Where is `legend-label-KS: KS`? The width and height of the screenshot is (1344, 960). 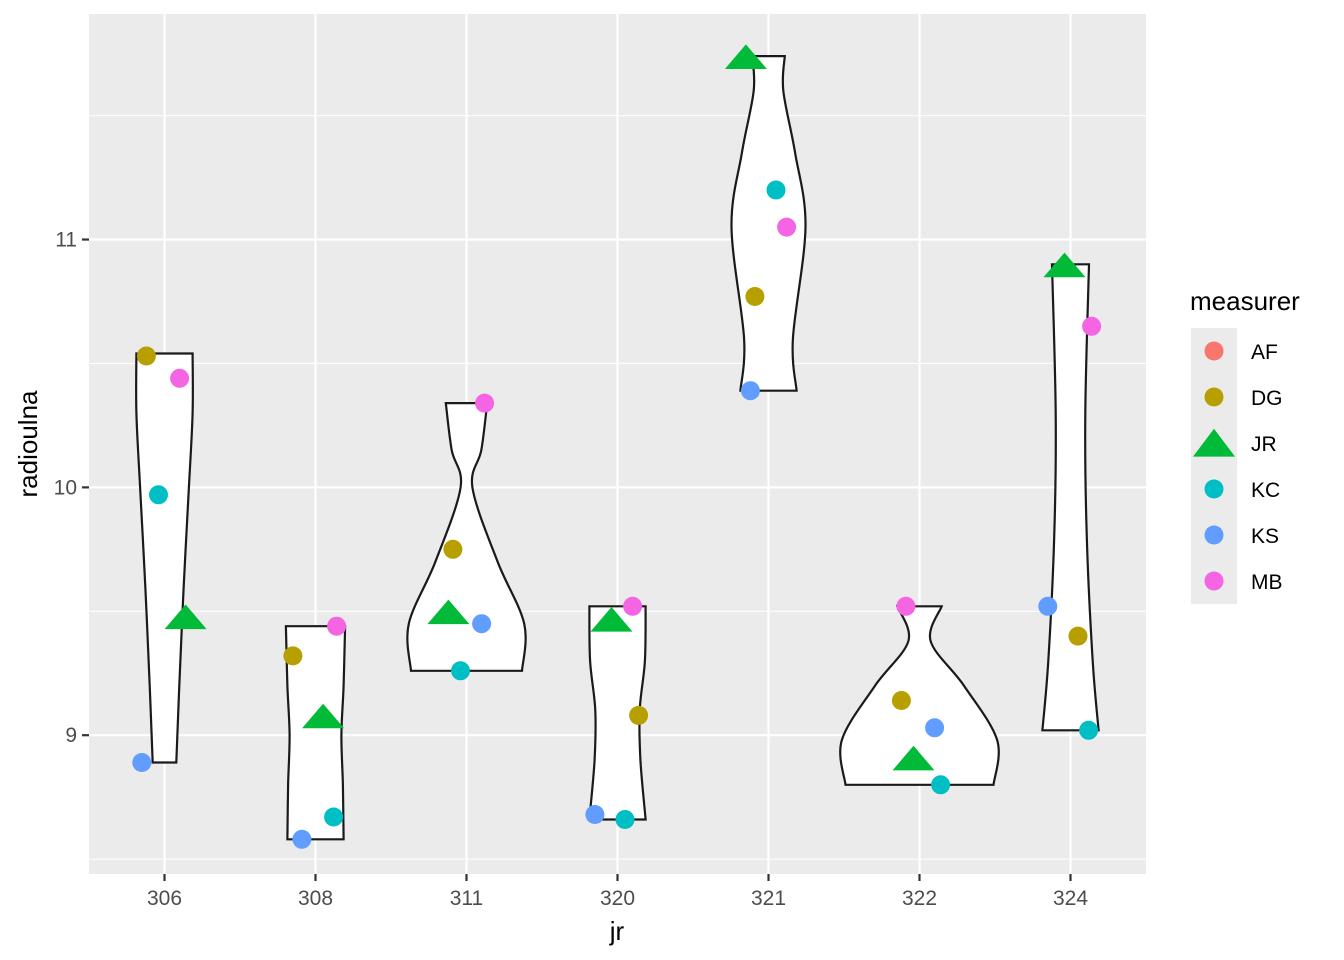
legend-label-KS: KS is located at coordinates (1265, 536).